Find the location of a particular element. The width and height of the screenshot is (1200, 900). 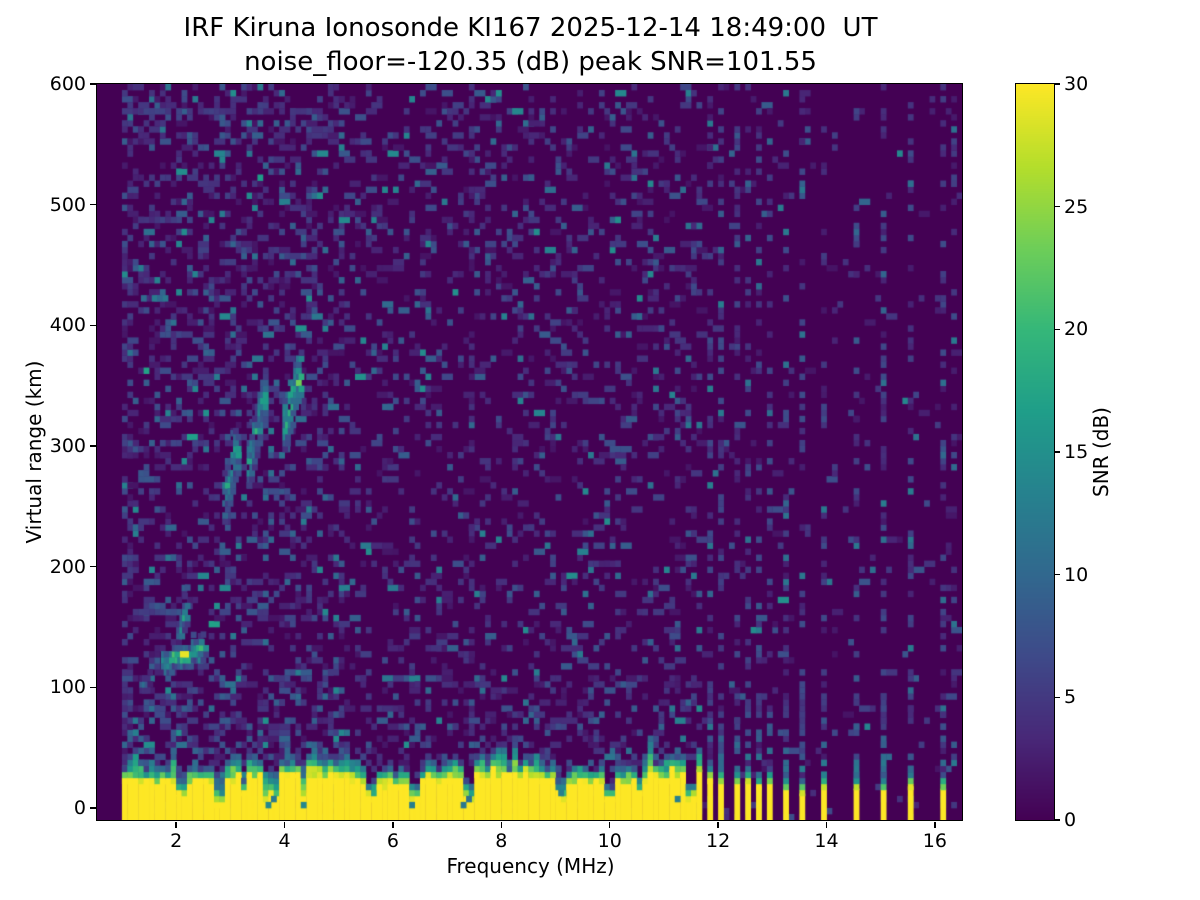

colorbar-tick-label: 20 is located at coordinates (1076, 329).